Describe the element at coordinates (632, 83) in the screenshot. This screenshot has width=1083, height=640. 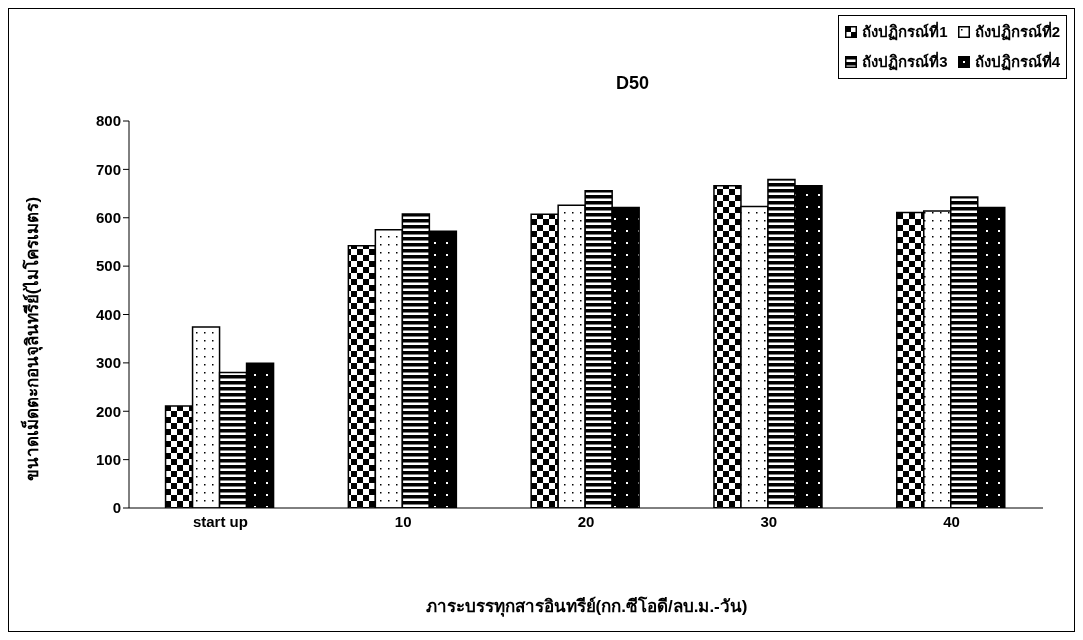
I see `chart-title: D50` at that location.